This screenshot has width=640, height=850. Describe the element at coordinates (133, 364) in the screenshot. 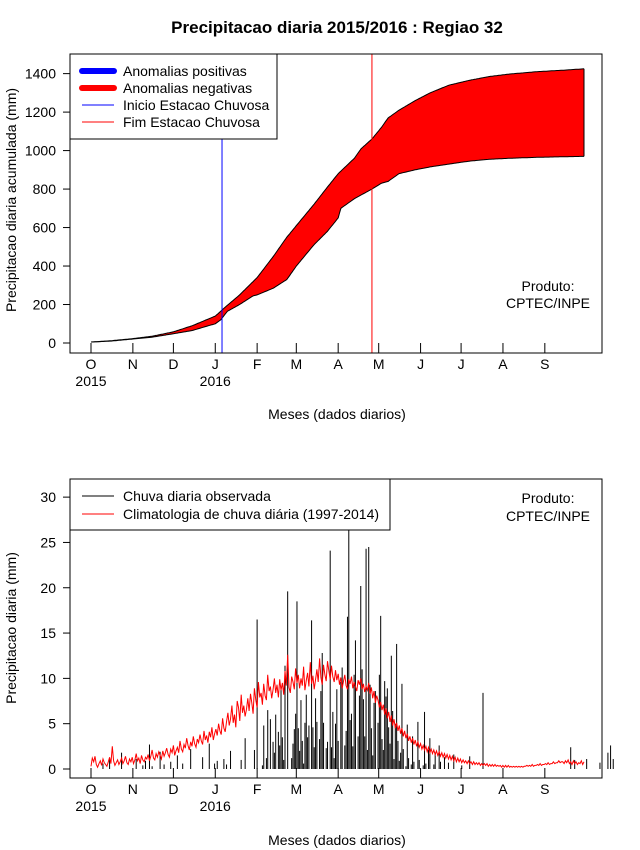

I see `top-x-tick-label: N` at that location.